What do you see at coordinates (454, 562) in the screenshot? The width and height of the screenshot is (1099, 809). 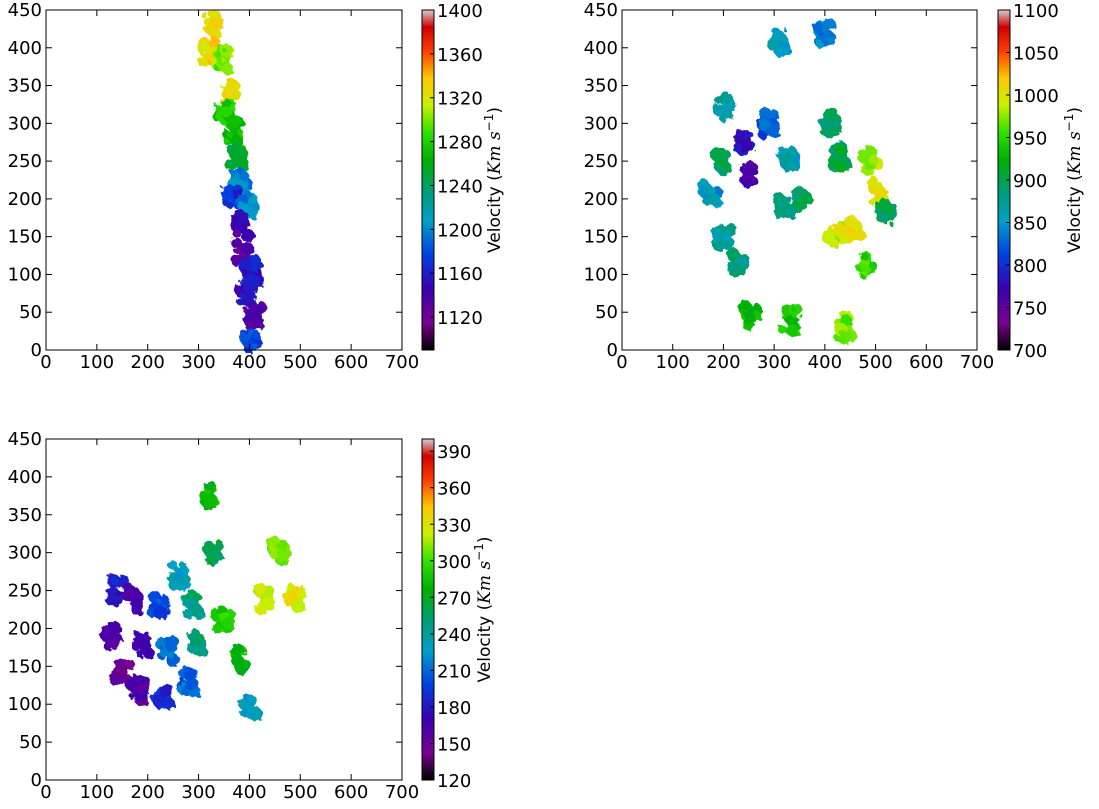 I see `colorbar-tick-label: 300` at bounding box center [454, 562].